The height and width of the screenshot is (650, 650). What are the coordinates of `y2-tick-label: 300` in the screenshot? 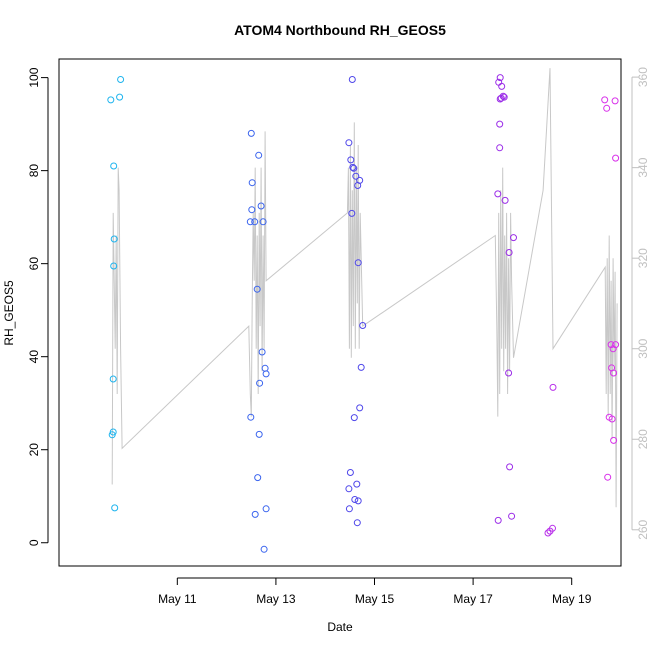 It's located at (643, 348).